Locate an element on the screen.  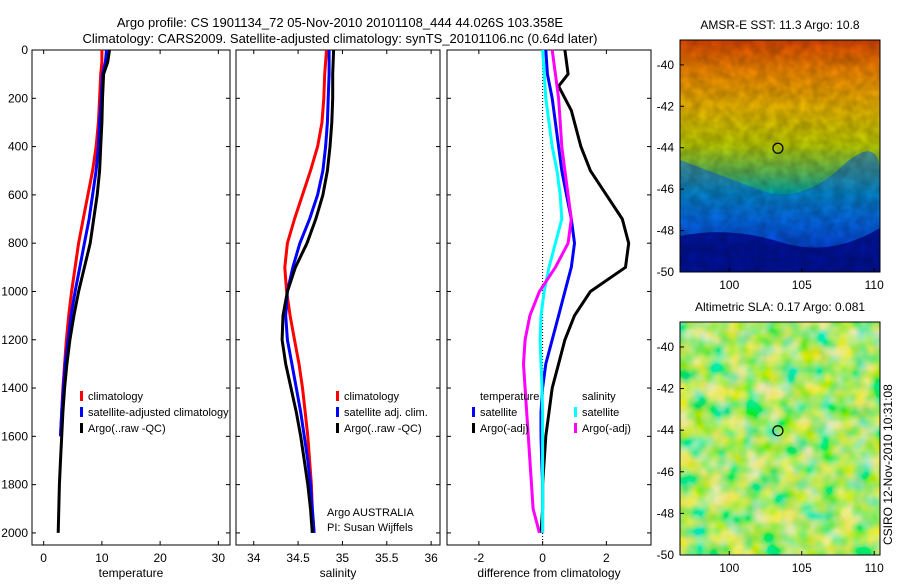
x-tick-label: 36 is located at coordinates (431, 558).